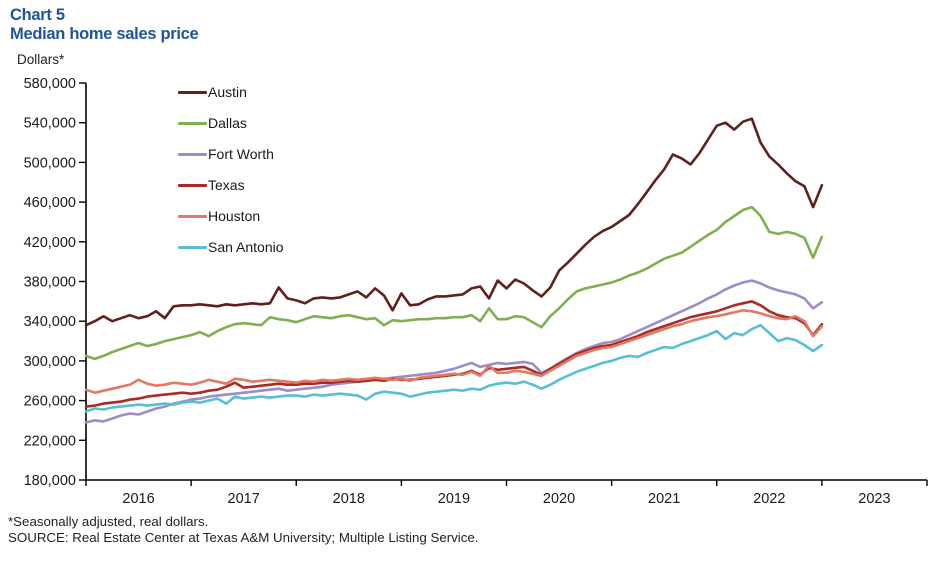 Image resolution: width=949 pixels, height=565 pixels. What do you see at coordinates (50, 441) in the screenshot?
I see `y-tick-label: 220,000` at bounding box center [50, 441].